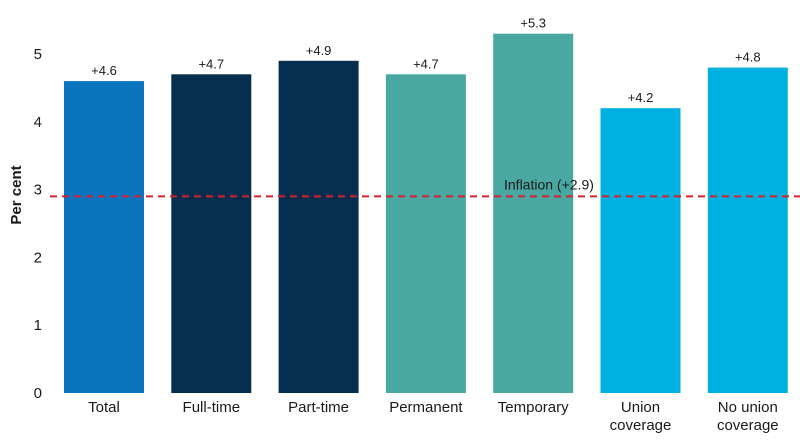  I want to click on data-label: +4.6, so click(104, 70).